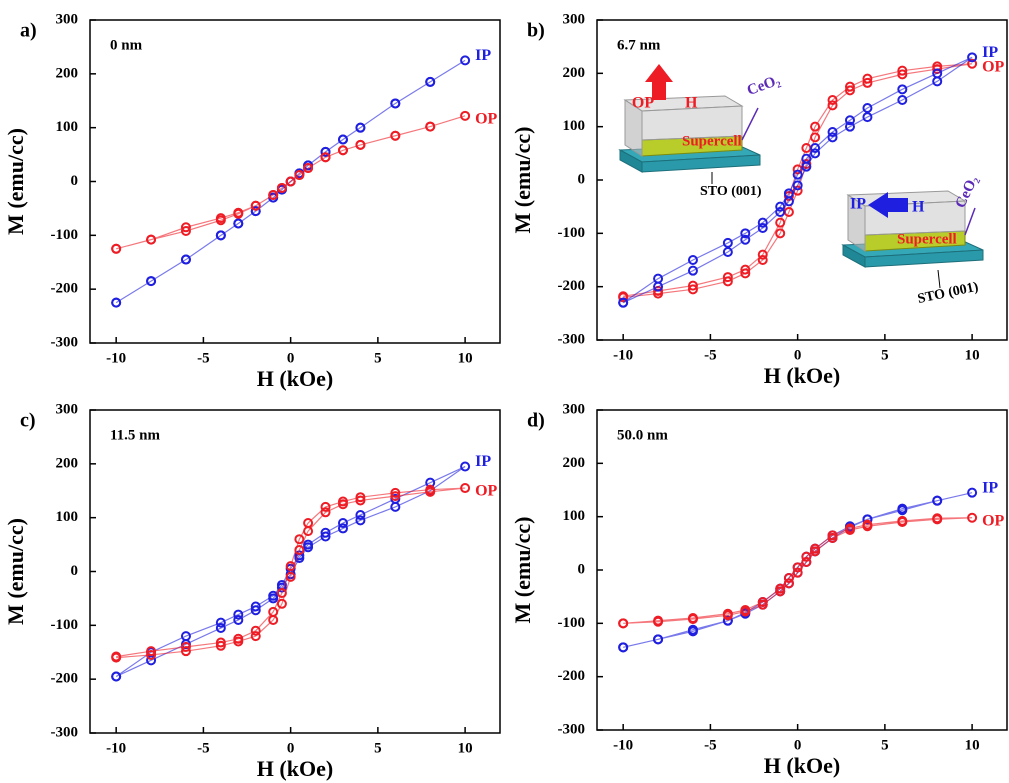 The image size is (1009, 783). What do you see at coordinates (993, 66) in the screenshot?
I see `series-label: OP` at bounding box center [993, 66].